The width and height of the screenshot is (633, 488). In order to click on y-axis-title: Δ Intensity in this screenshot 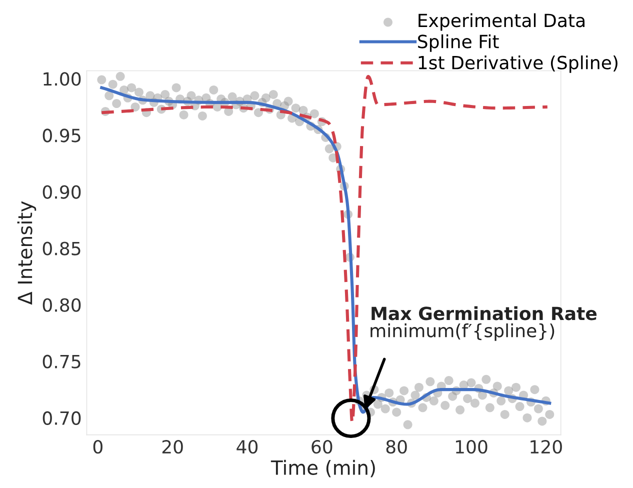, I will do `click(26, 253)`.